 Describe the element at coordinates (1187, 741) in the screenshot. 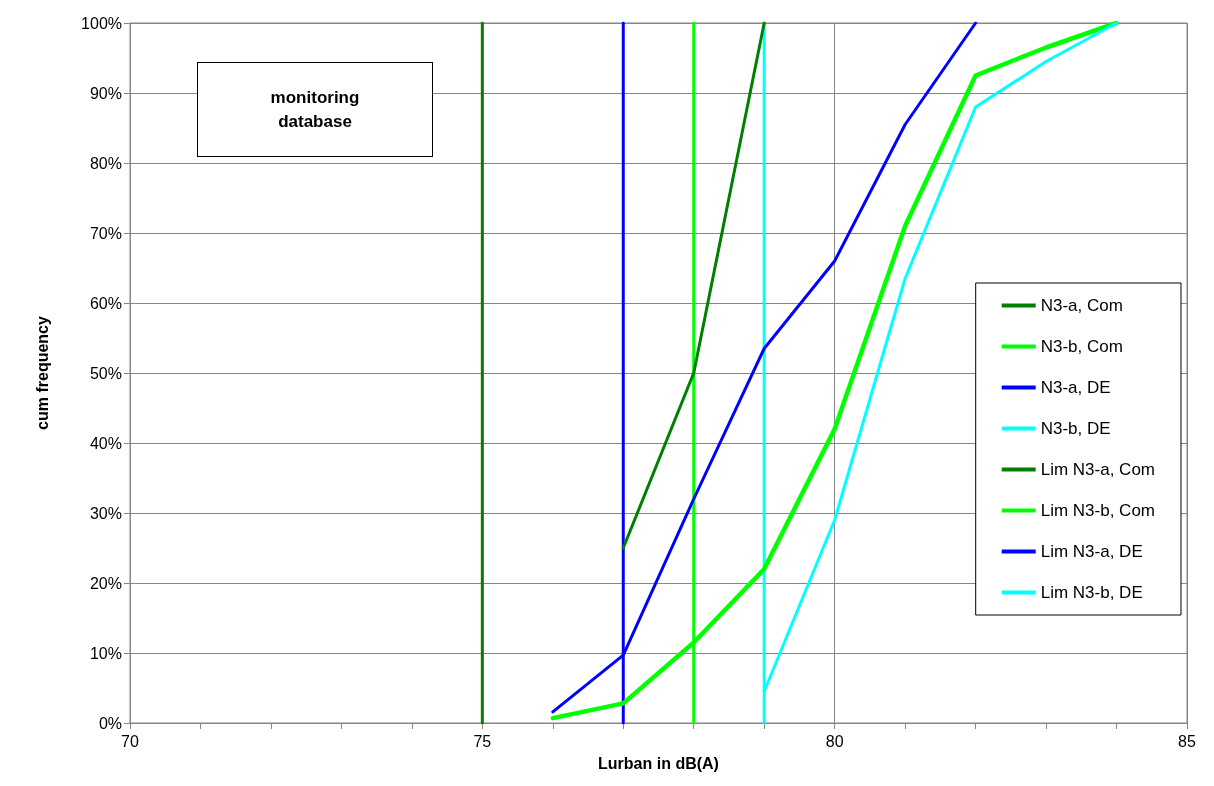

I see `x-tick-label: 85` at that location.